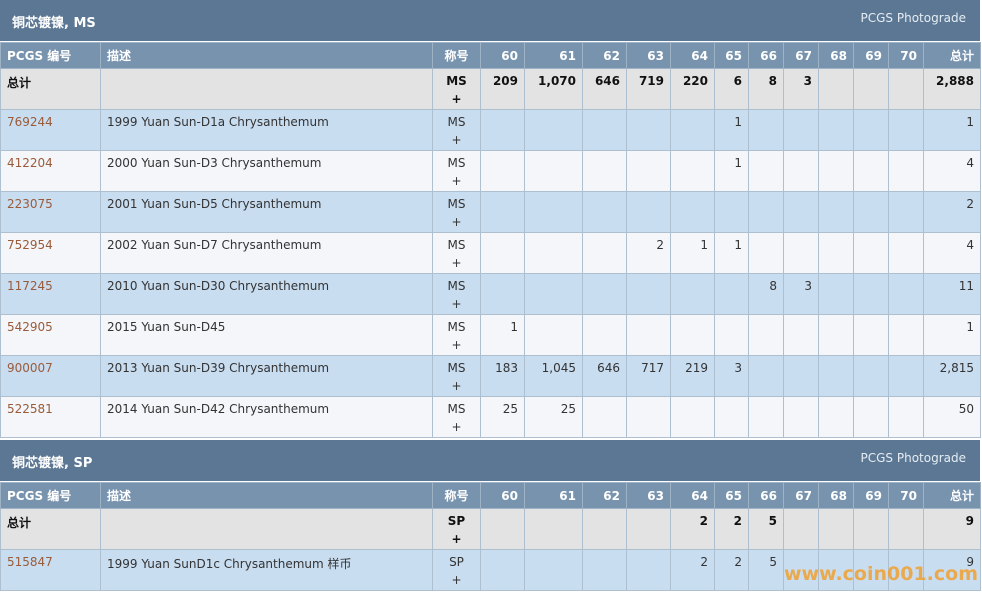 The width and height of the screenshot is (982, 602). I want to click on row-total: 2,888, so click(952, 89).